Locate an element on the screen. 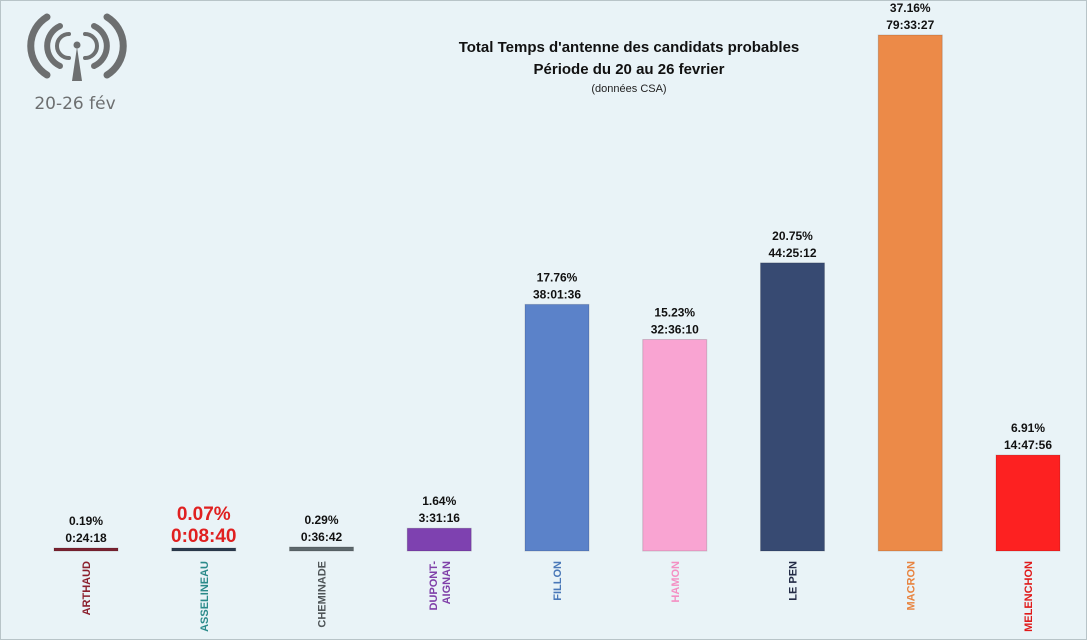 Image resolution: width=1087 pixels, height=640 pixels. percent-label: 0.19% is located at coordinates (86, 521).